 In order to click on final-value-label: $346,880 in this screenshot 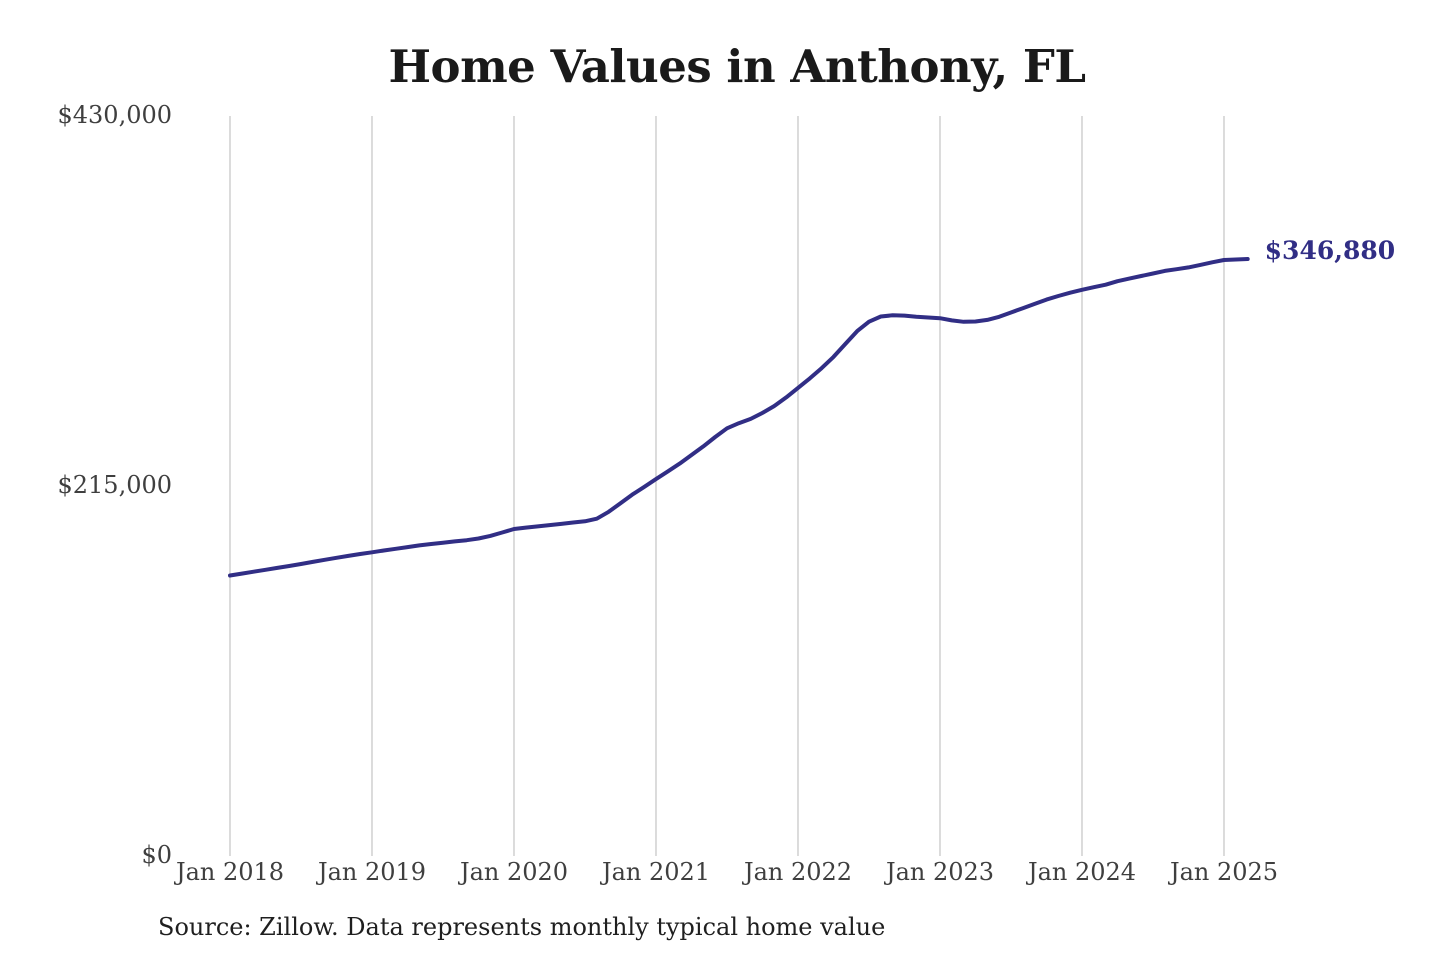, I will do `click(1330, 251)`.